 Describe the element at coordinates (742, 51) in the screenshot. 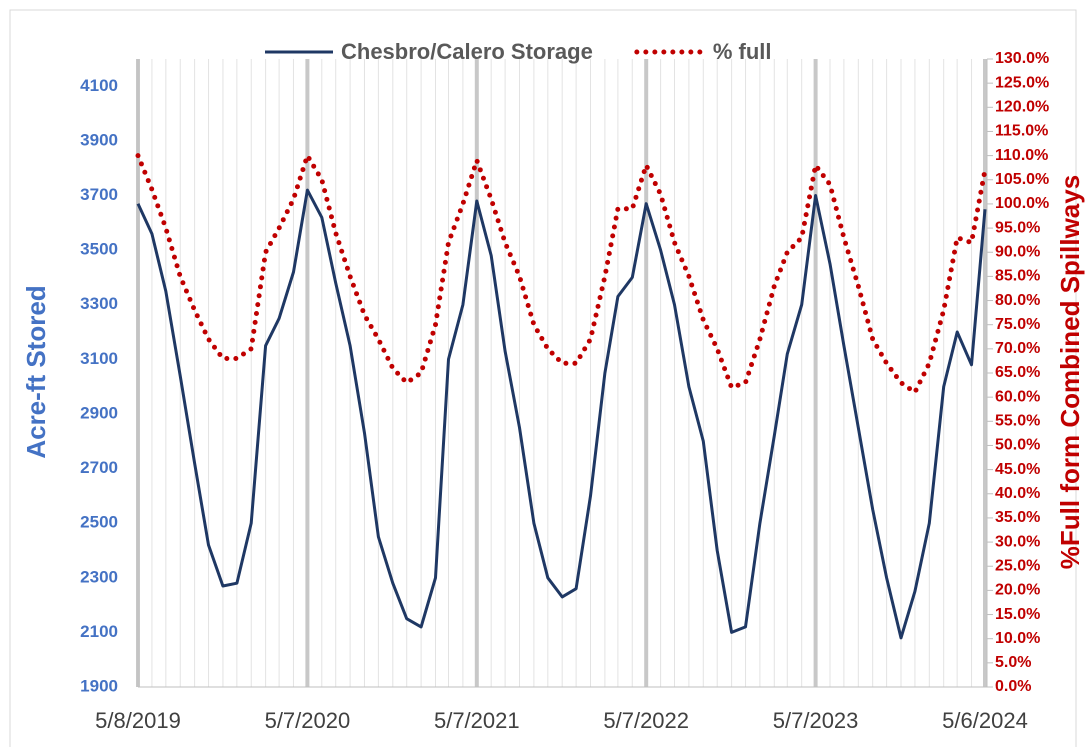

I see `legend-label: % full` at that location.